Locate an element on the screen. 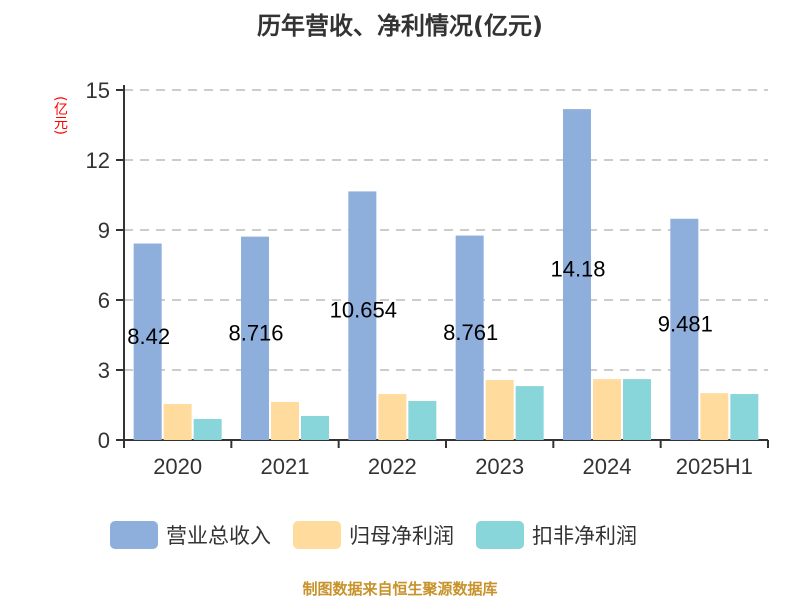 This screenshot has width=800, height=600. chart-title: 历年营收、净利情况(亿元) is located at coordinates (400, 26).